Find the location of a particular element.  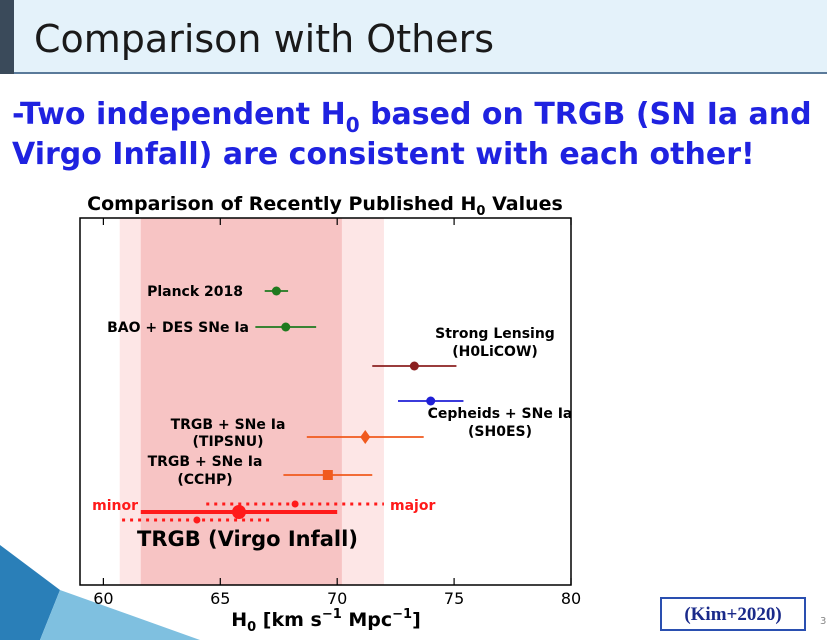

x-axis-label: H0 [km s−1 Mpc−1] is located at coordinates (326, 621).